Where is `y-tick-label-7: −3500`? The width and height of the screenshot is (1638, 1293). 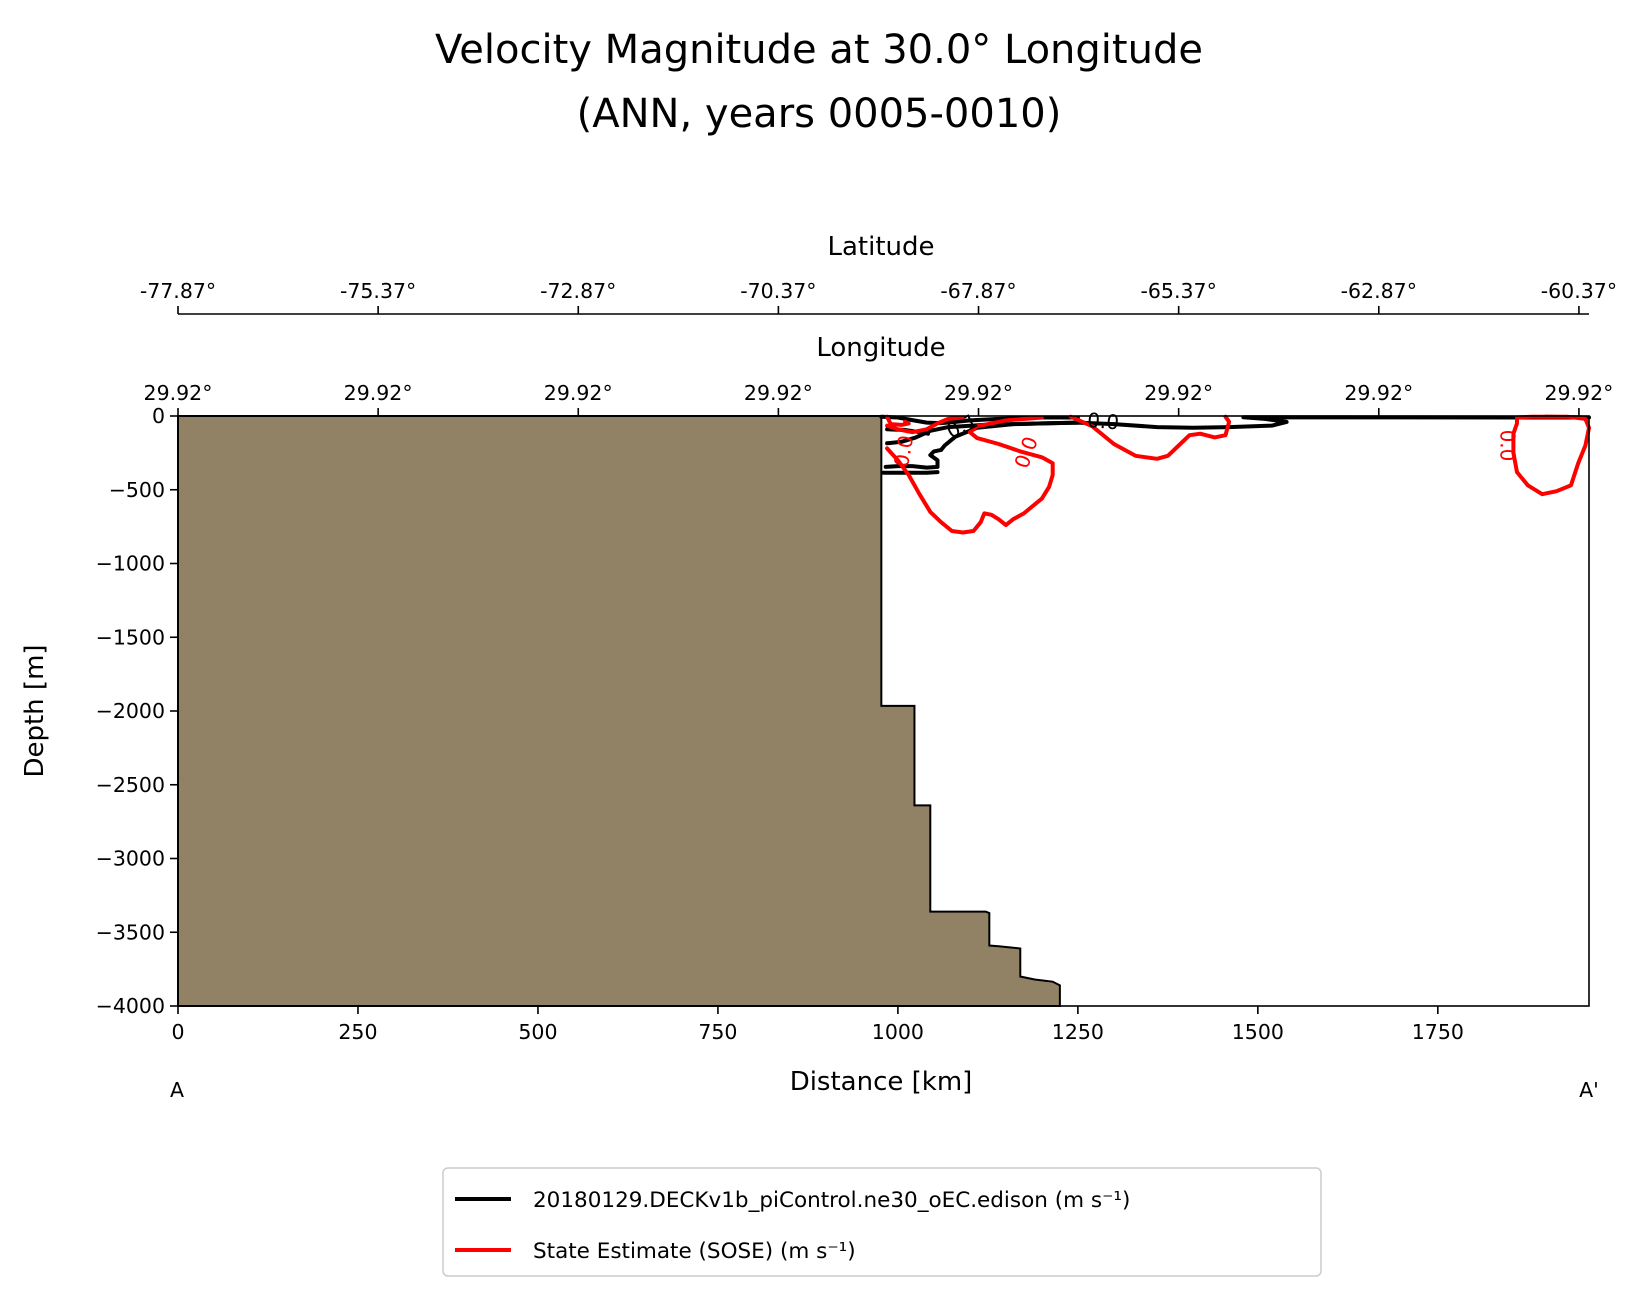 y-tick-label-7: −3500 is located at coordinates (130, 932).